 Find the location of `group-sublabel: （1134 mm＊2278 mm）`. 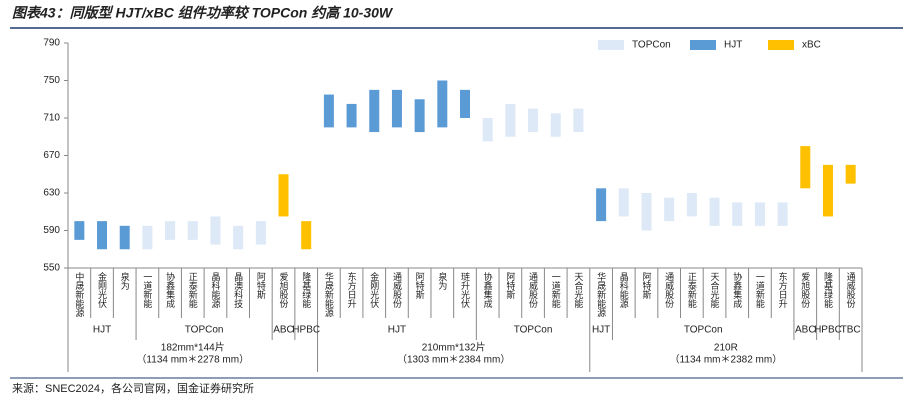

group-sublabel: （1134 mm＊2278 mm） is located at coordinates (192, 360).